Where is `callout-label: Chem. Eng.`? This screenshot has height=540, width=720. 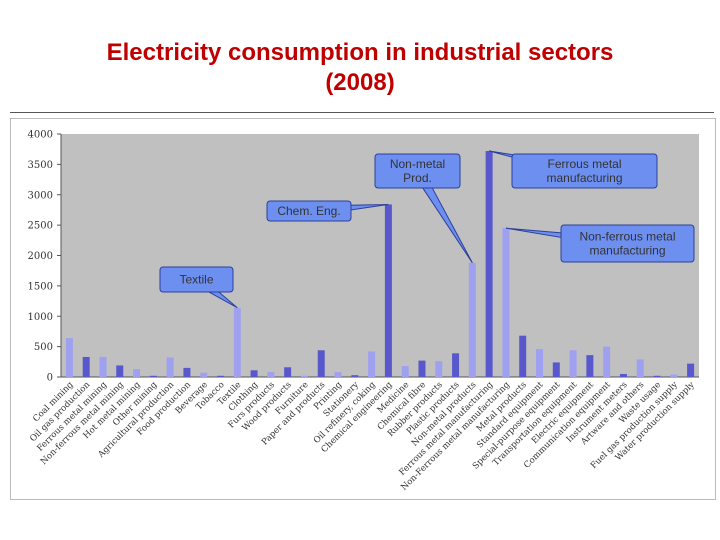
callout-label: Chem. Eng. is located at coordinates (308, 211).